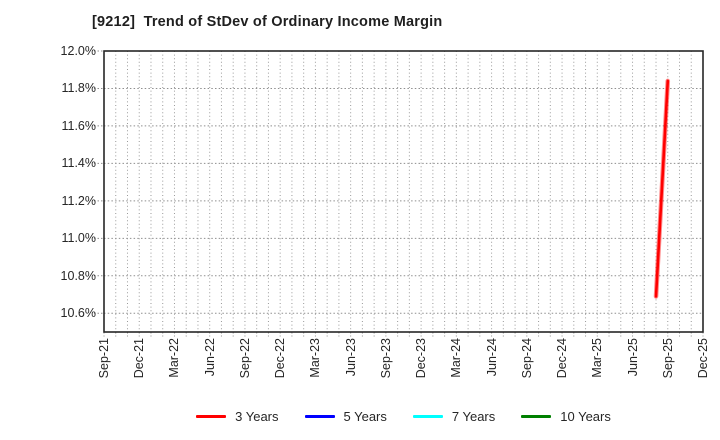 Image resolution: width=720 pixels, height=440 pixels. What do you see at coordinates (257, 416) in the screenshot?
I see `legend-label: 3 Years` at bounding box center [257, 416].